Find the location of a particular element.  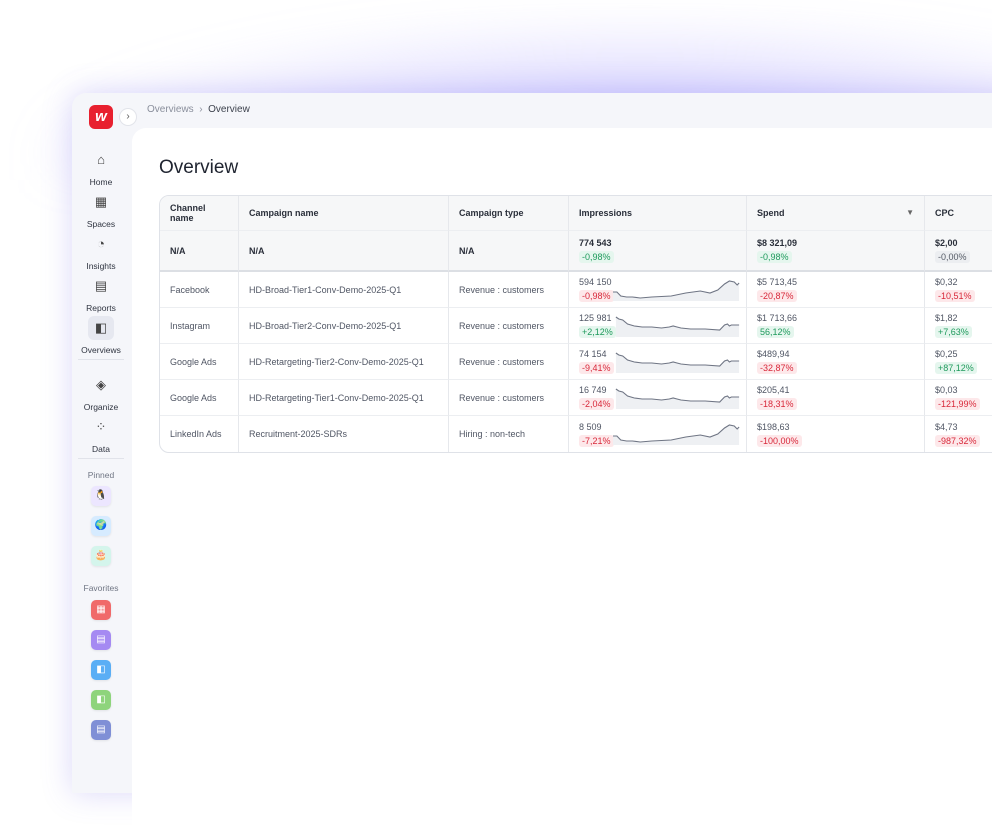

impressions-cell: 125 981 +2,12% is located at coordinates (658, 326).